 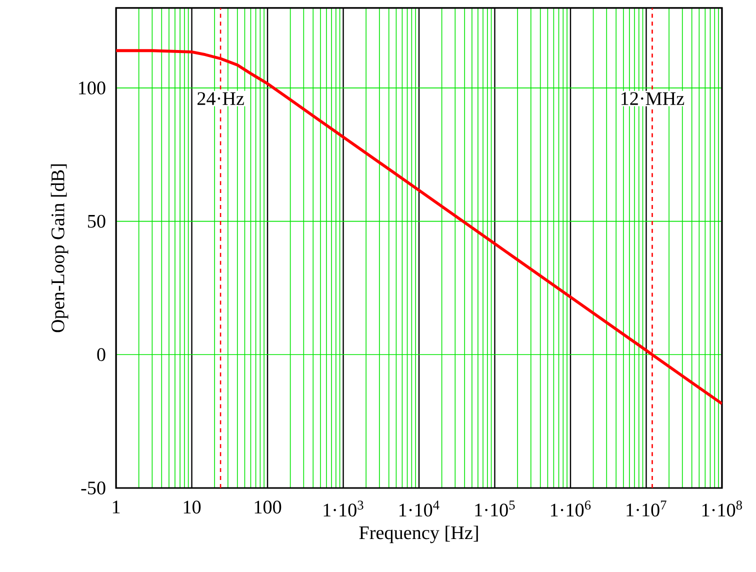 What do you see at coordinates (418, 535) in the screenshot?
I see `x-axis-title: Frequency [Hz]` at bounding box center [418, 535].